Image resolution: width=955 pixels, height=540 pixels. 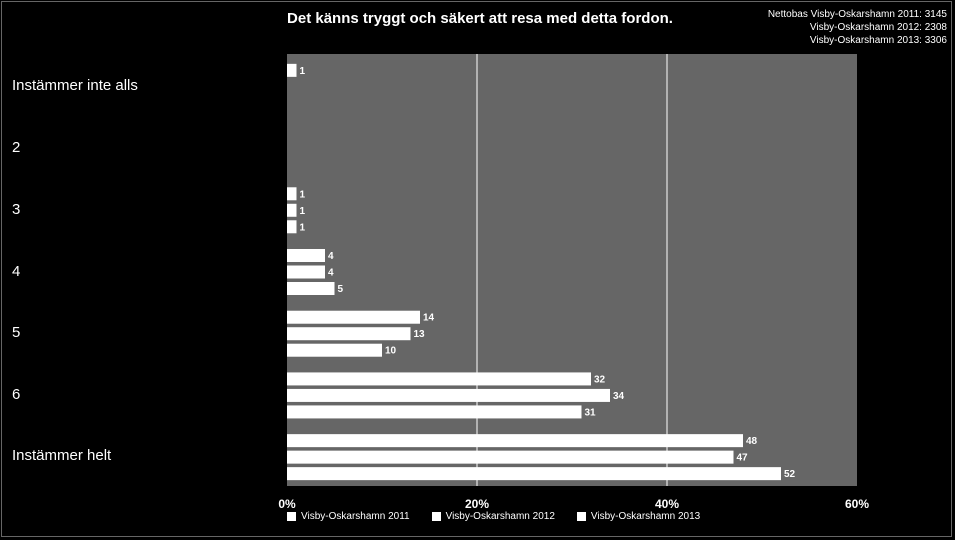 What do you see at coordinates (355, 516) in the screenshot?
I see `legend-label: Visby-Oskarshamn 2011` at bounding box center [355, 516].